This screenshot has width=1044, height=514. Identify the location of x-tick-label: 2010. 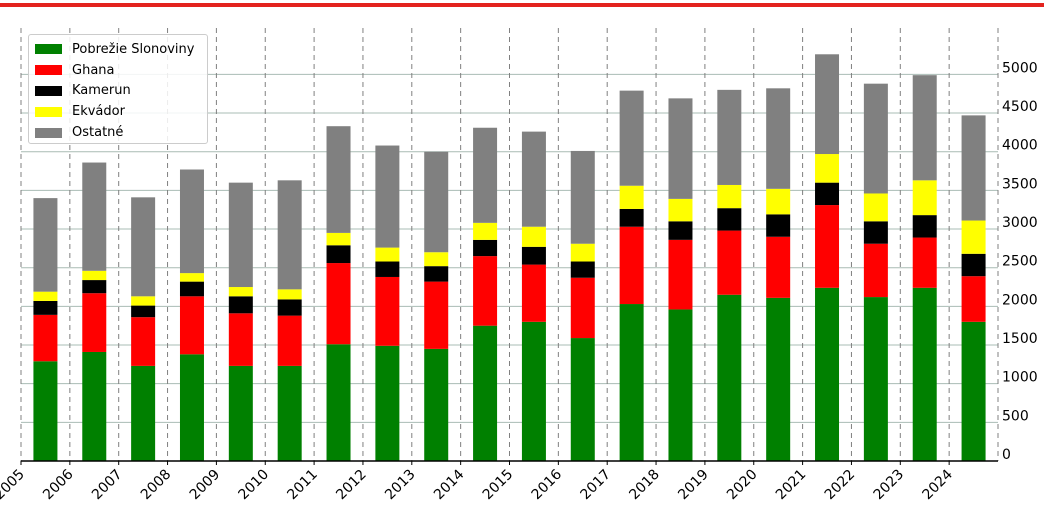
(254, 485).